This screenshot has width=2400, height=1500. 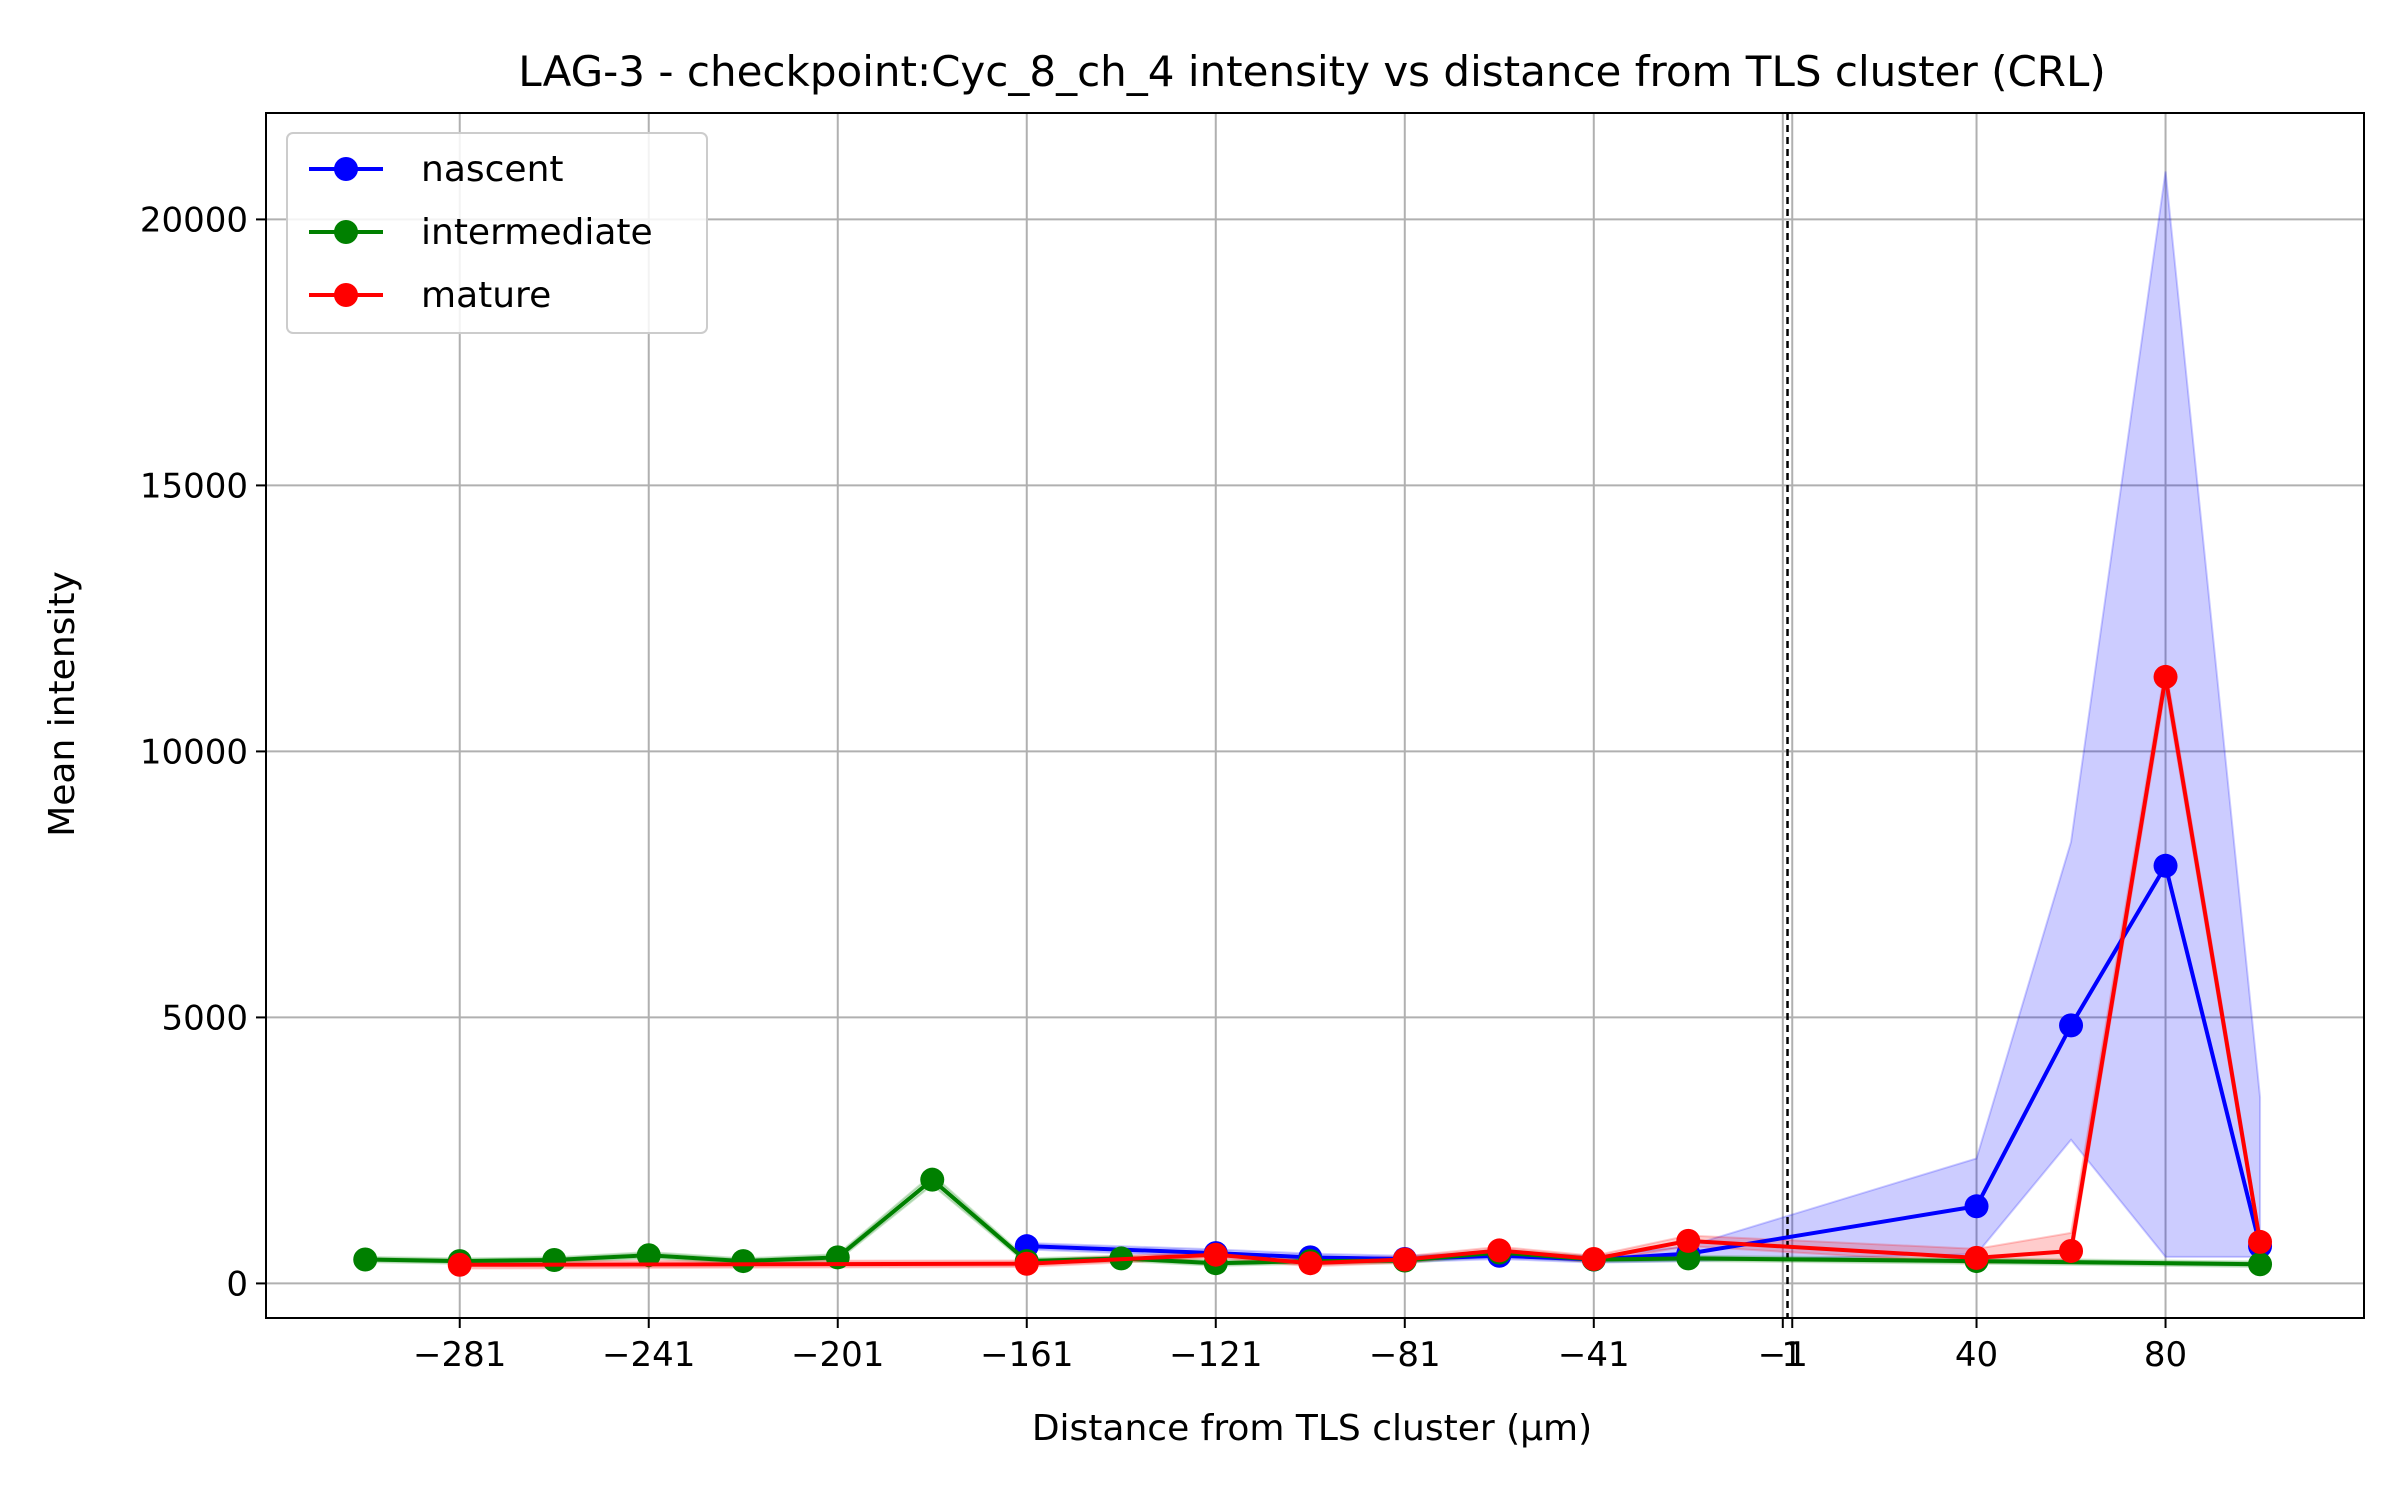 What do you see at coordinates (346, 295) in the screenshot?
I see `mature-legend-marker` at bounding box center [346, 295].